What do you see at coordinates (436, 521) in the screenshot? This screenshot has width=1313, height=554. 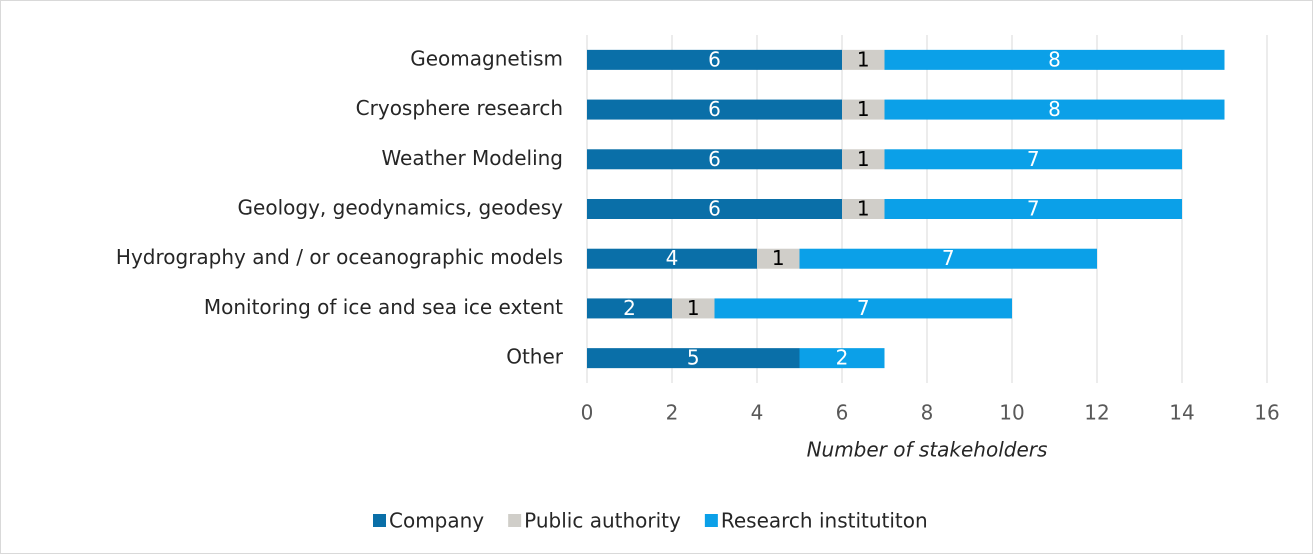 I see `legend-label: Company` at bounding box center [436, 521].